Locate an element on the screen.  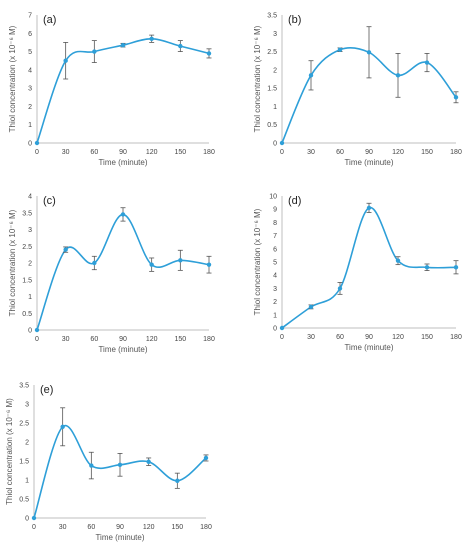
y-tick-label: 7 is located at coordinates (275, 236).